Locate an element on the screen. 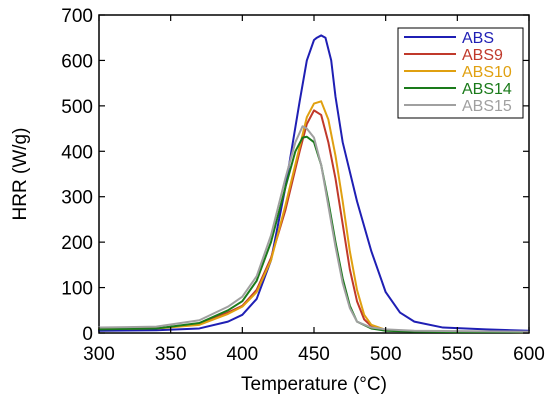  legend-box is located at coordinates (460, 73).